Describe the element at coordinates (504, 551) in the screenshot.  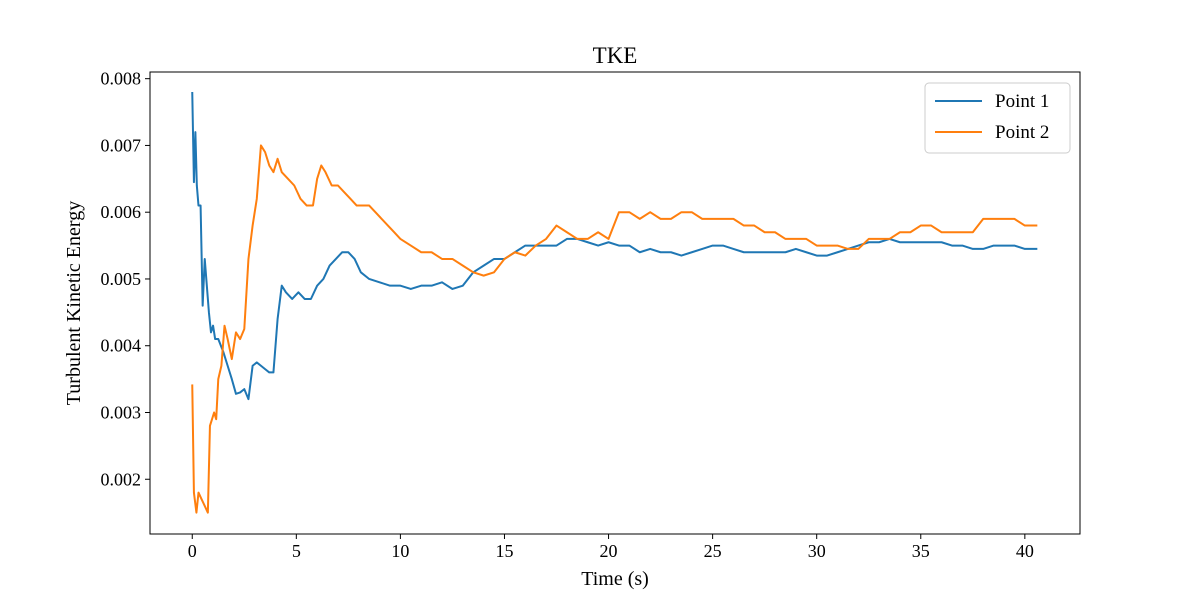
I see `x-tick-label: 15` at that location.